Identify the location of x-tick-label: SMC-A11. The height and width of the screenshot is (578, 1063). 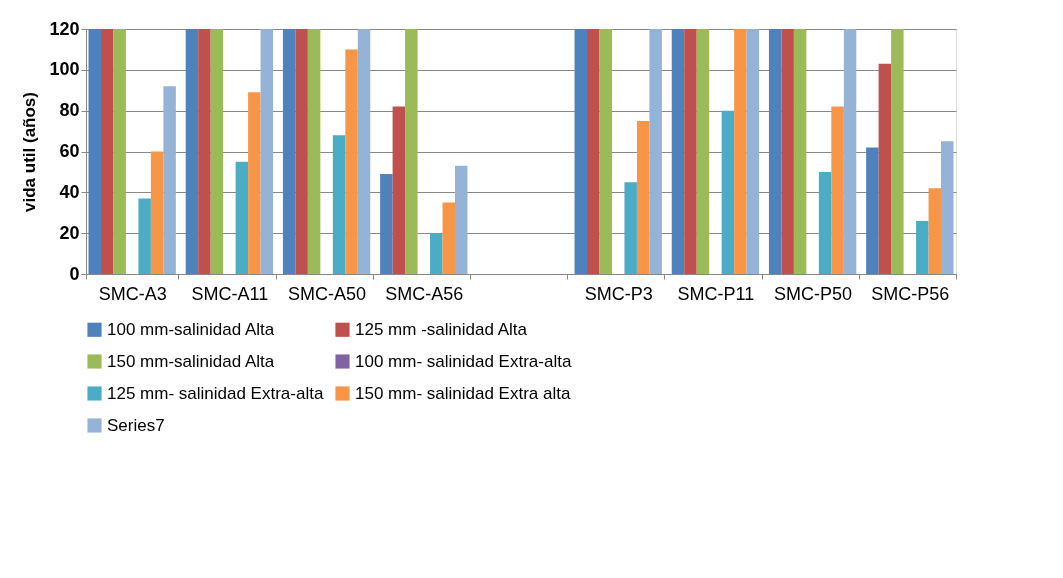
(230, 293).